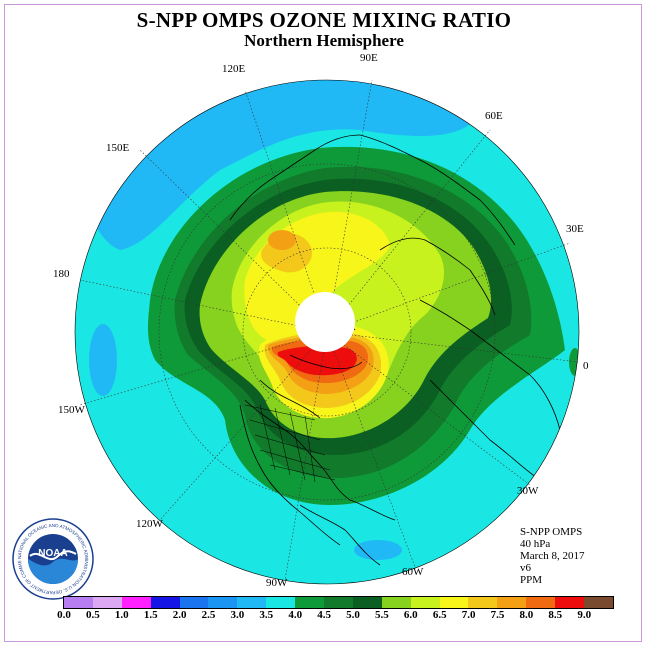 Image resolution: width=648 pixels, height=648 pixels. Describe the element at coordinates (234, 69) in the screenshot. I see `lon-label-120e: 120E` at that location.